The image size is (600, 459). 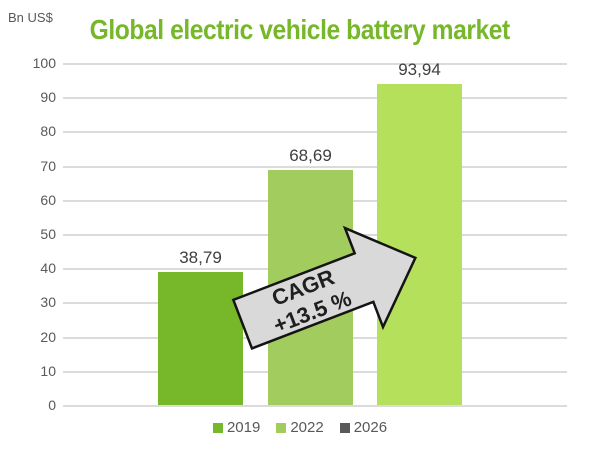 I want to click on y-axis-tick-label: 100, so click(x=44, y=63).